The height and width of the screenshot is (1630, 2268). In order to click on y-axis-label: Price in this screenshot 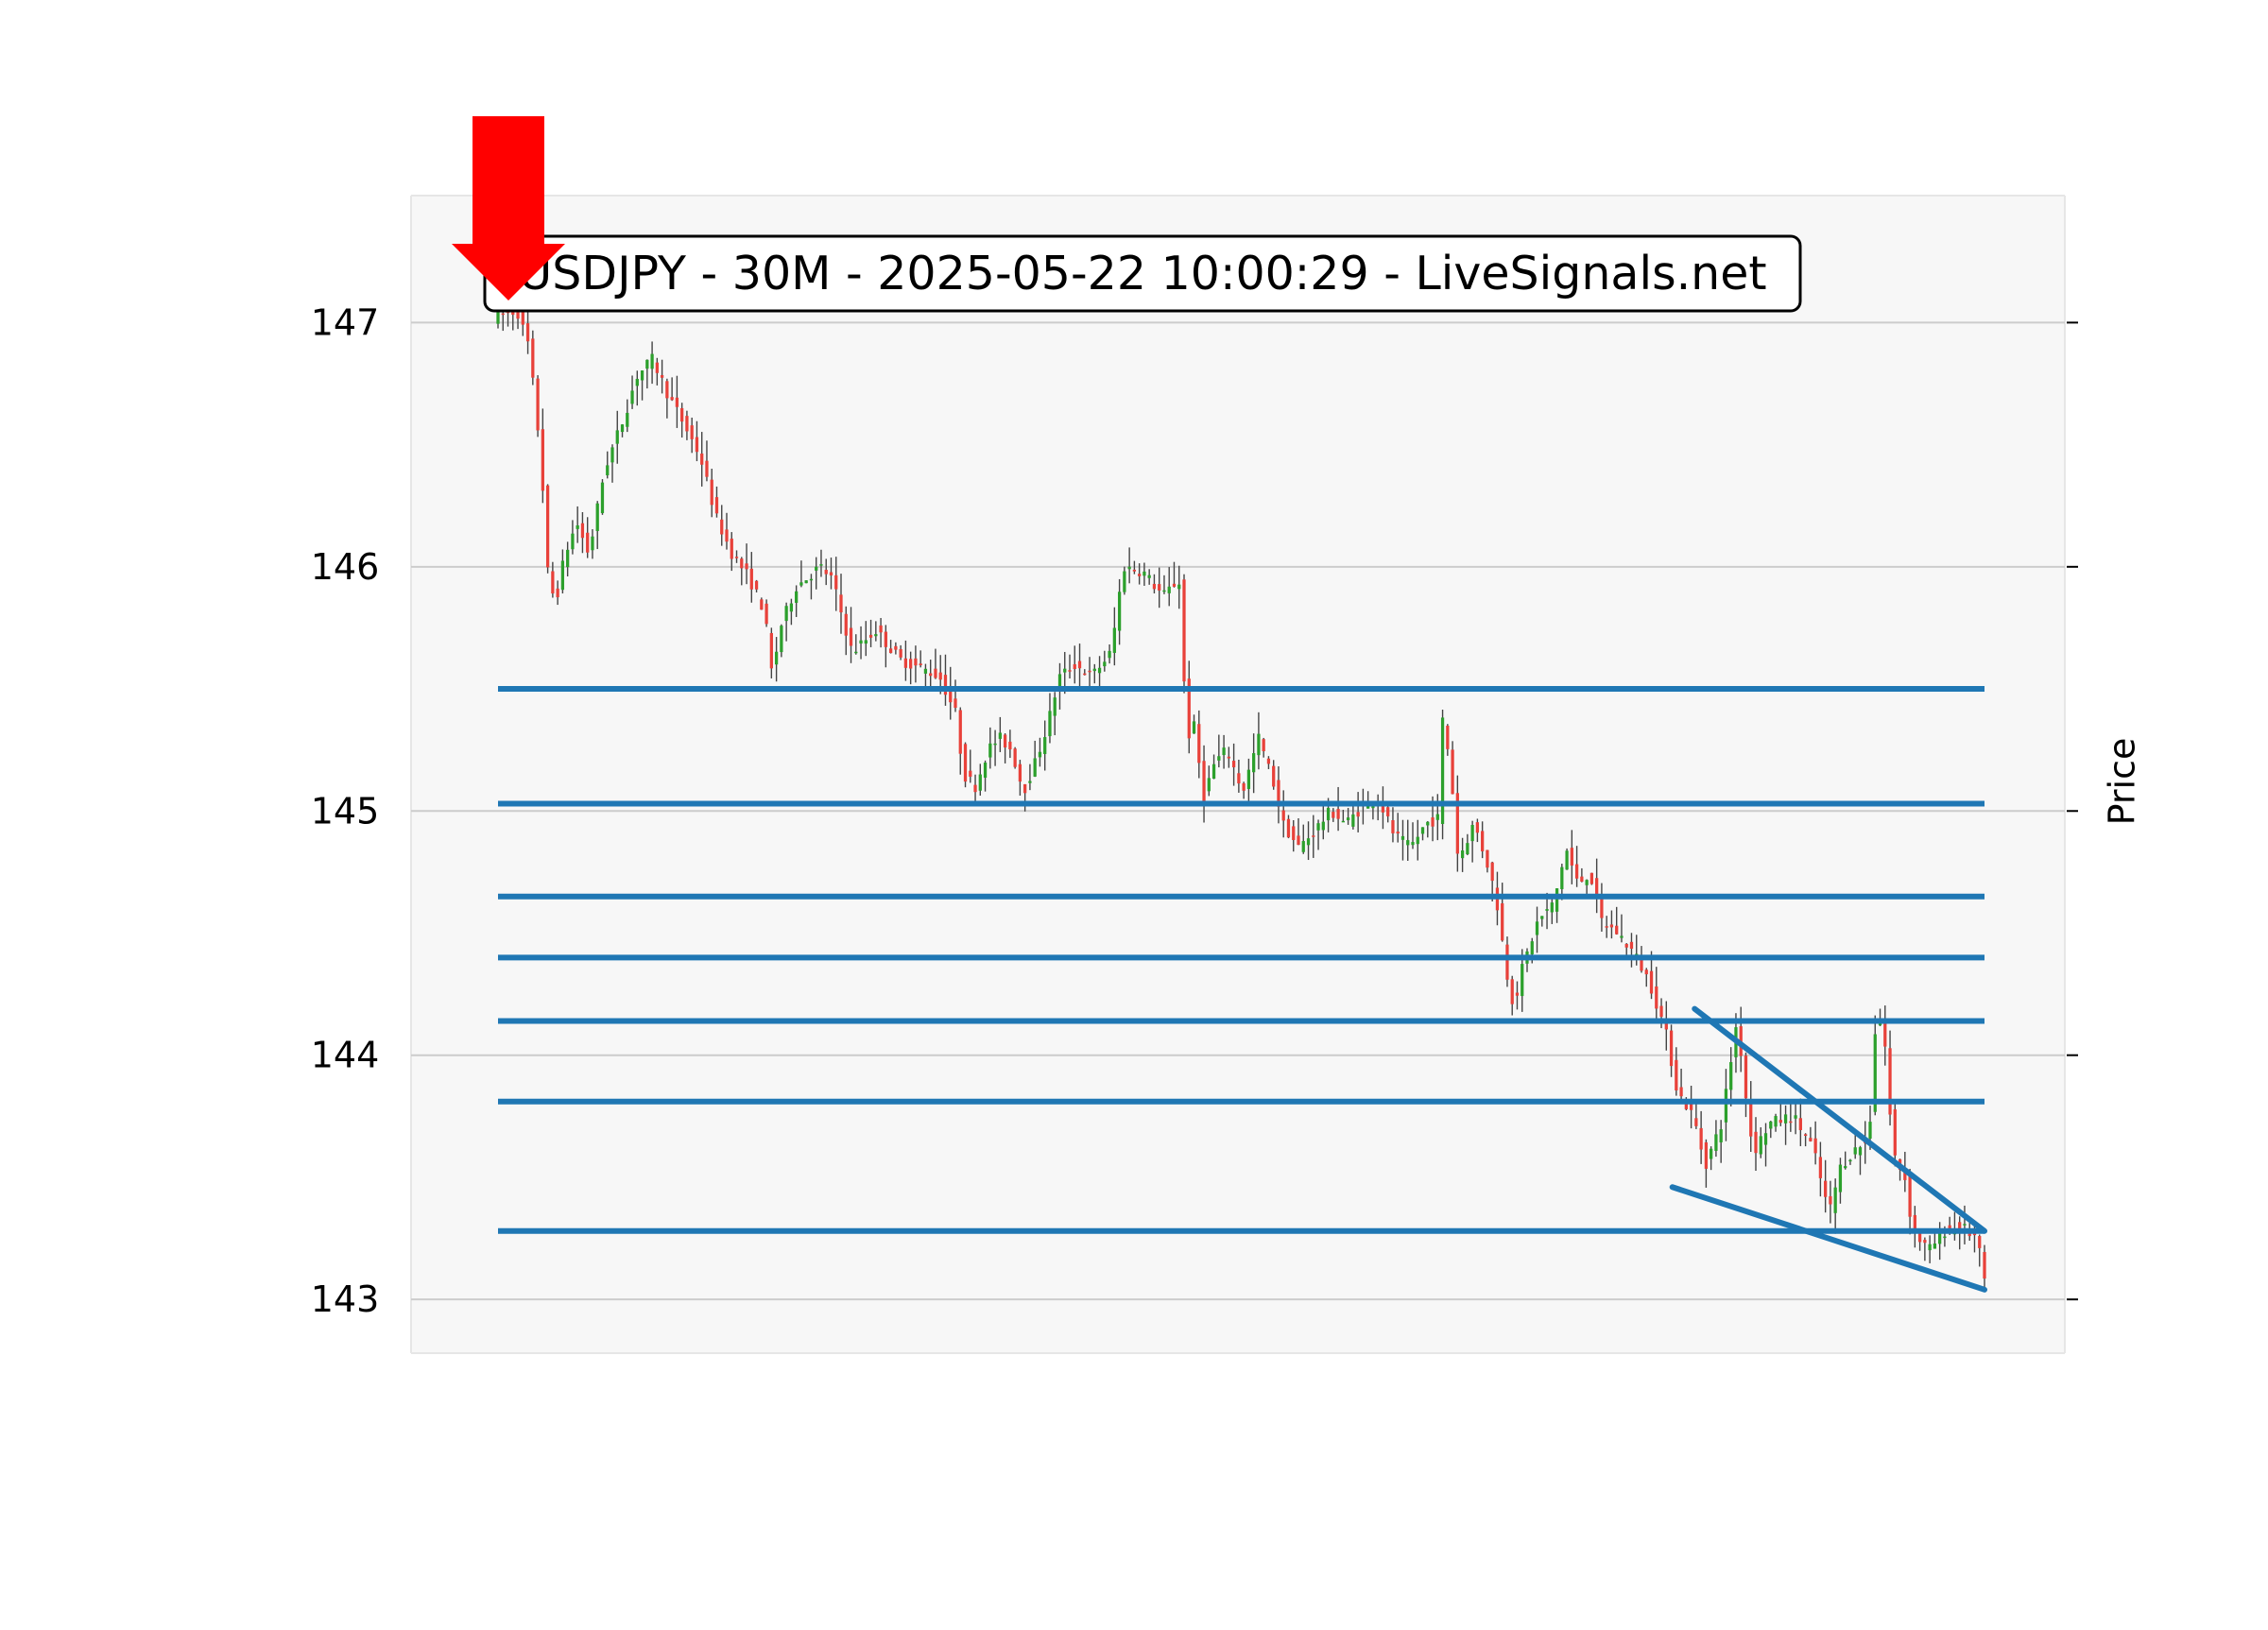, I will do `click(2122, 782)`.